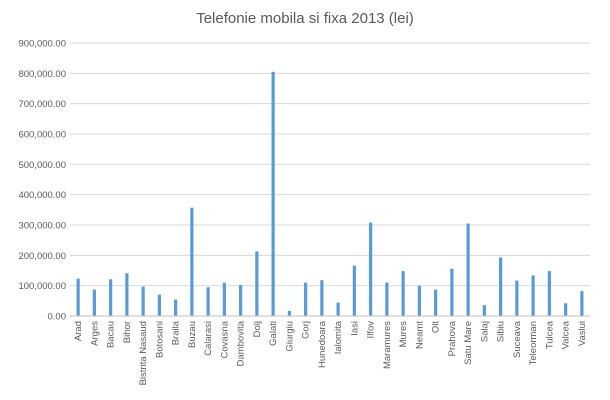  Describe the element at coordinates (127, 332) in the screenshot. I see `x-tick-label: Bihor` at that location.